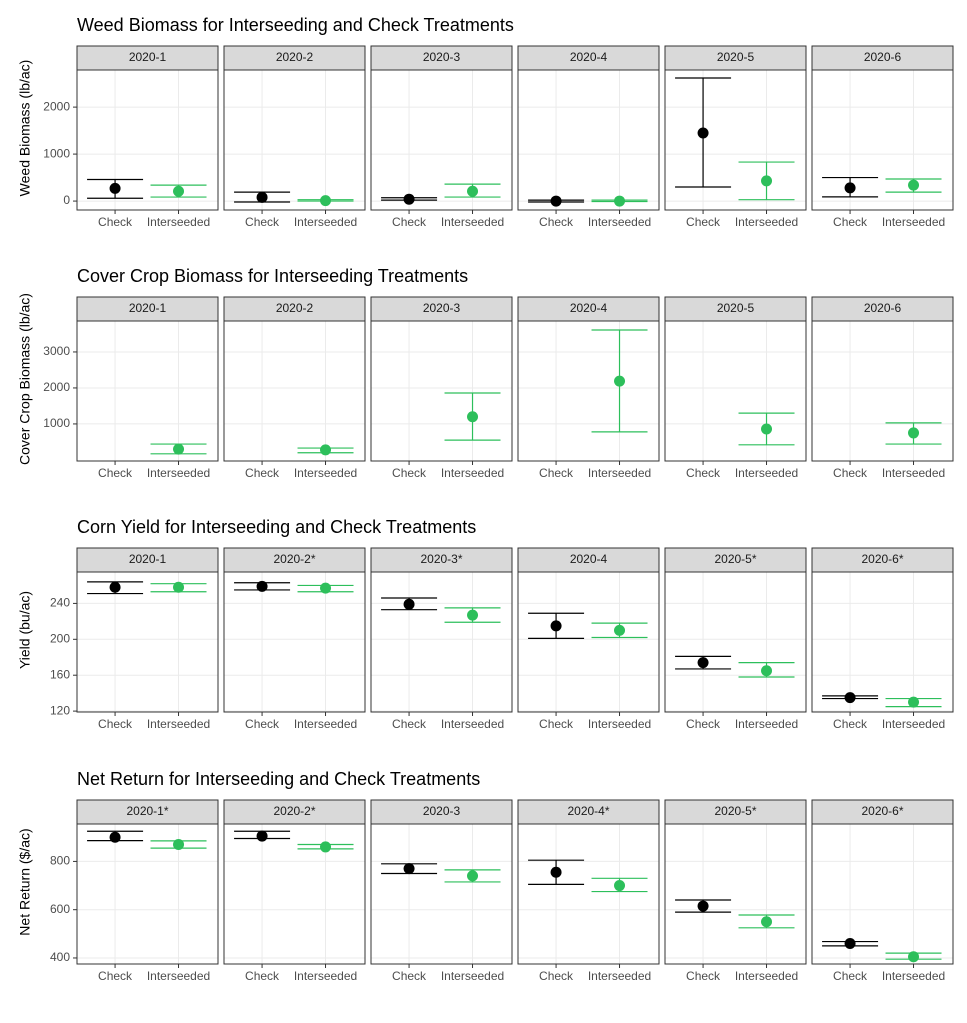  What do you see at coordinates (60, 674) in the screenshot?
I see `y-tick-label: 160` at bounding box center [60, 674].